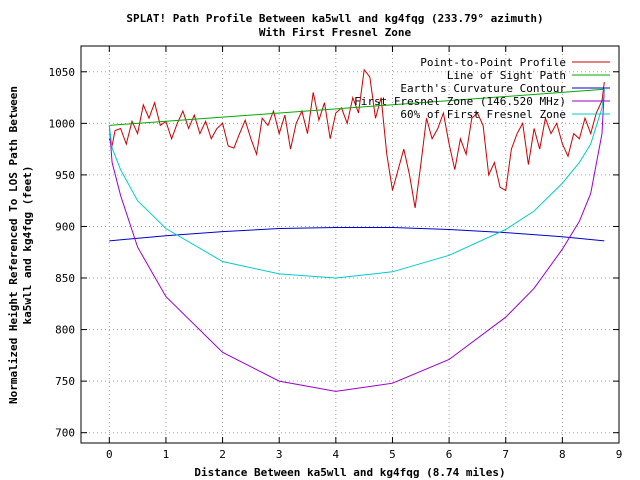 The image size is (640, 480). I want to click on y-tick-label: 900, so click(65, 226).